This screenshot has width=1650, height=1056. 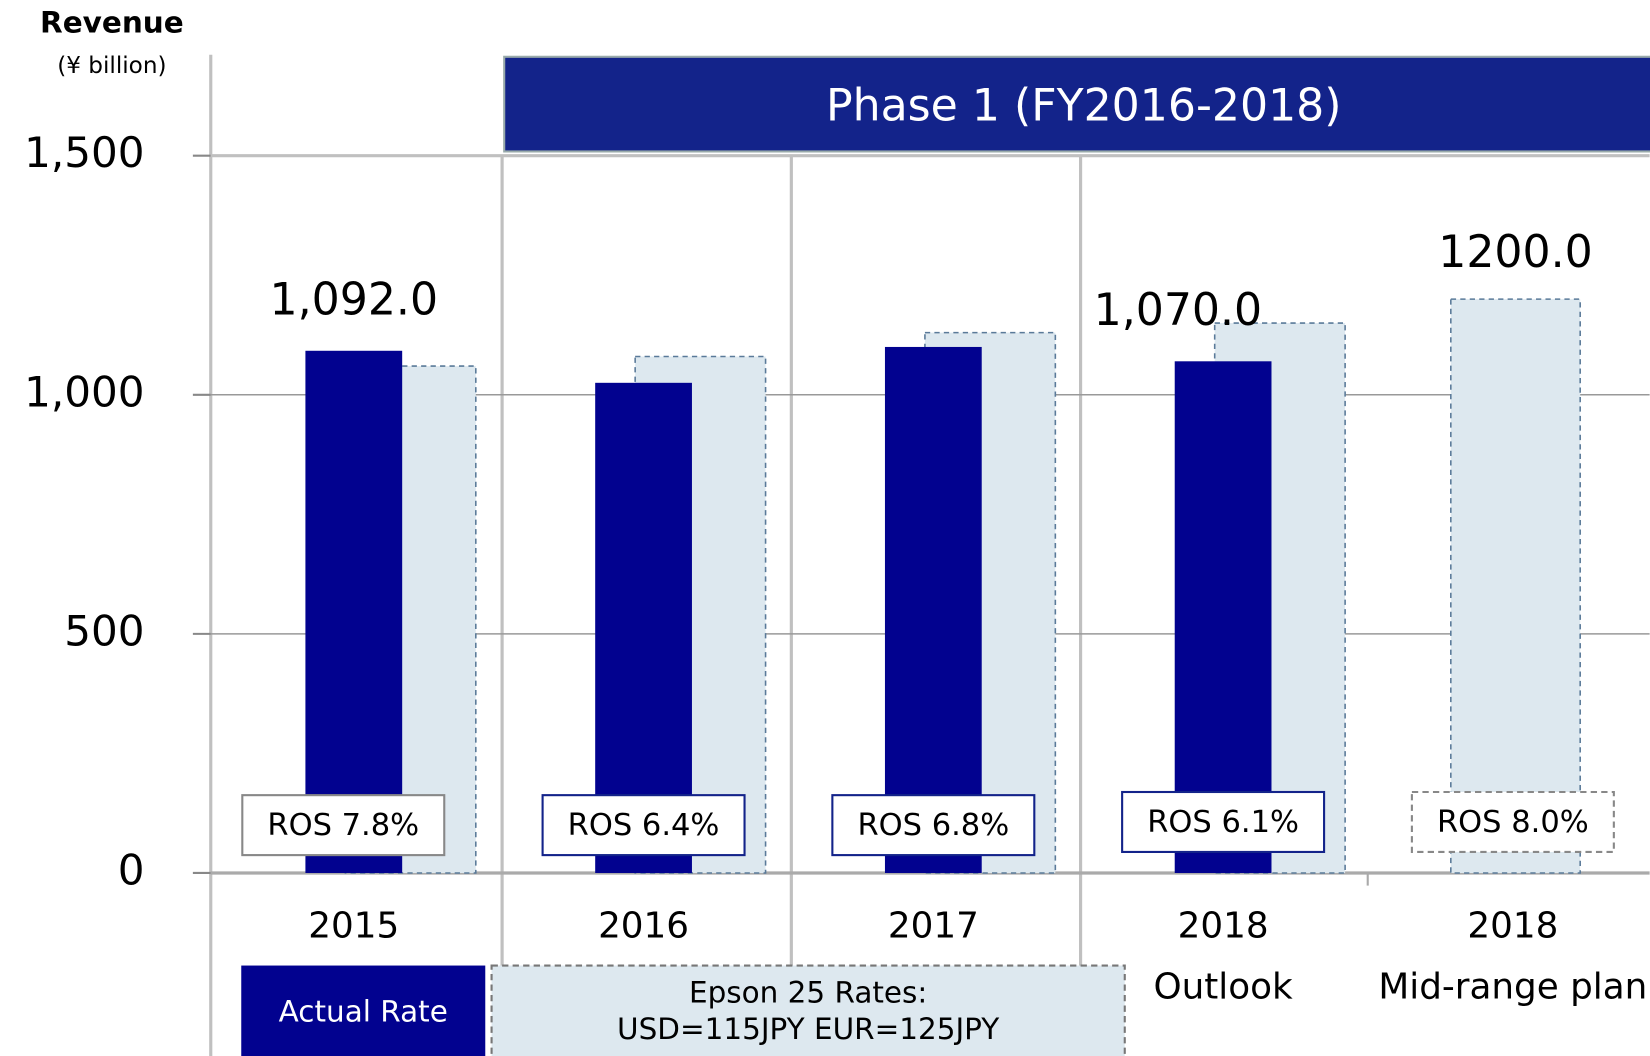 What do you see at coordinates (131, 869) in the screenshot?
I see `y-tick-label: 0` at bounding box center [131, 869].